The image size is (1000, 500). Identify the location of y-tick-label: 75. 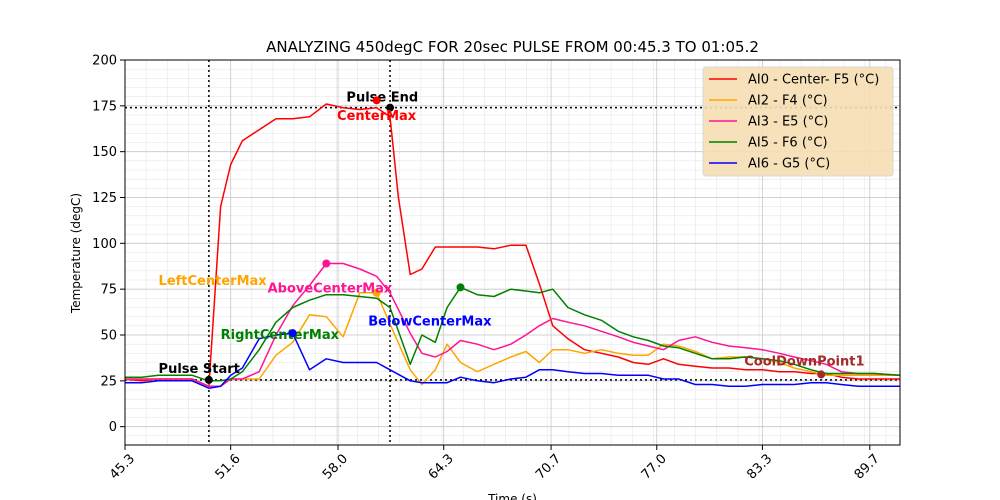
(108, 290).